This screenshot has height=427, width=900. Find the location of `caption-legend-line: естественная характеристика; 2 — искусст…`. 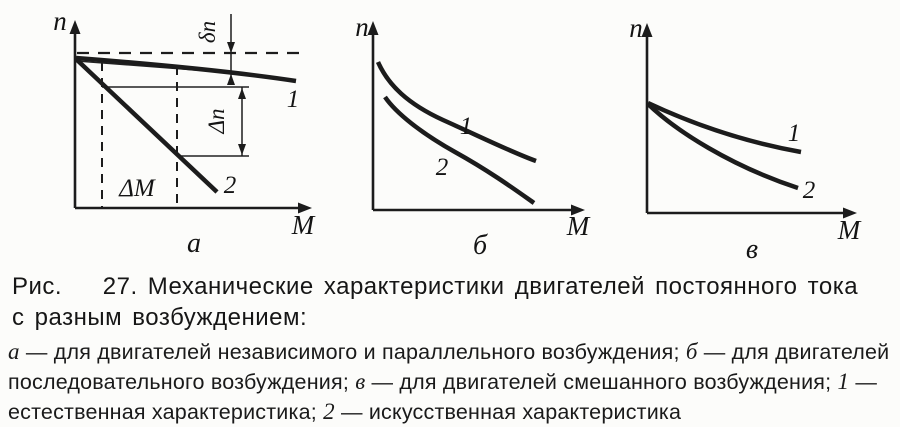

caption-legend-line: естественная характеристика; 2 — искусст… is located at coordinates (453, 412).